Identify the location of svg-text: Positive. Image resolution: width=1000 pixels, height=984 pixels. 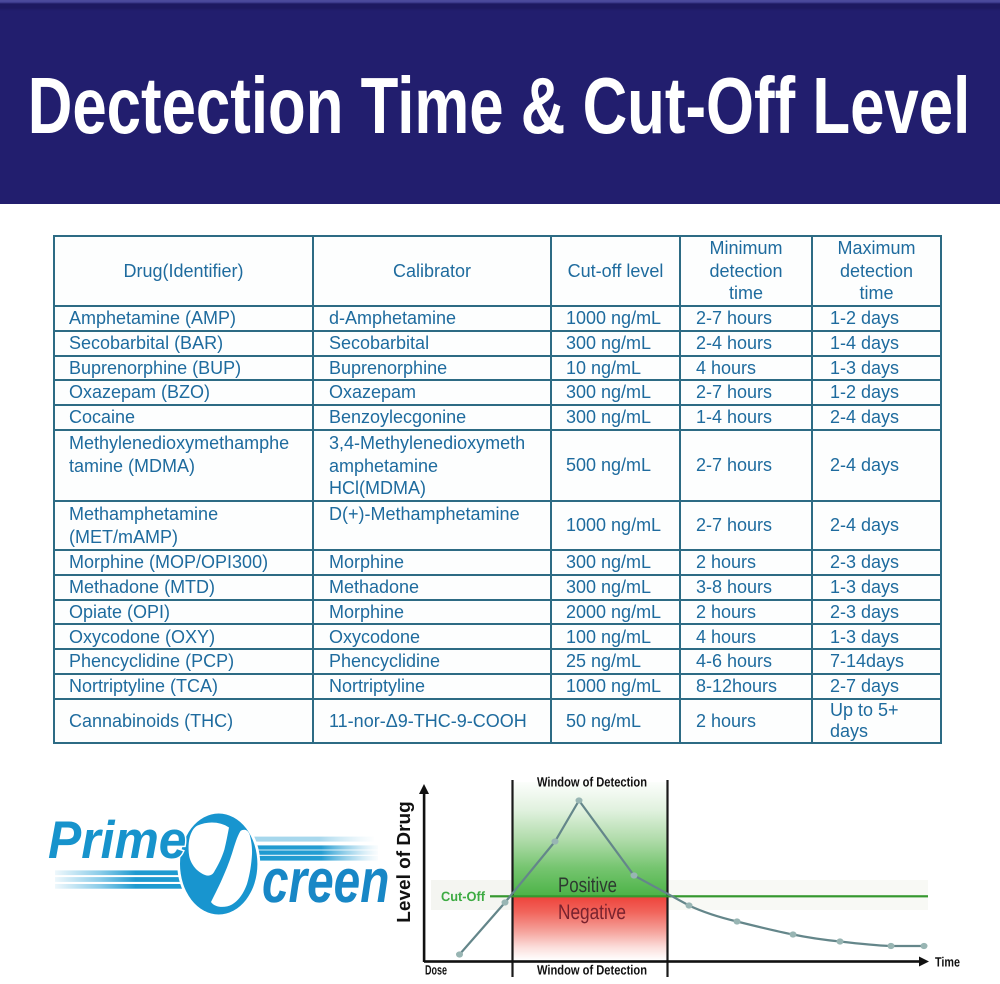
(587, 885).